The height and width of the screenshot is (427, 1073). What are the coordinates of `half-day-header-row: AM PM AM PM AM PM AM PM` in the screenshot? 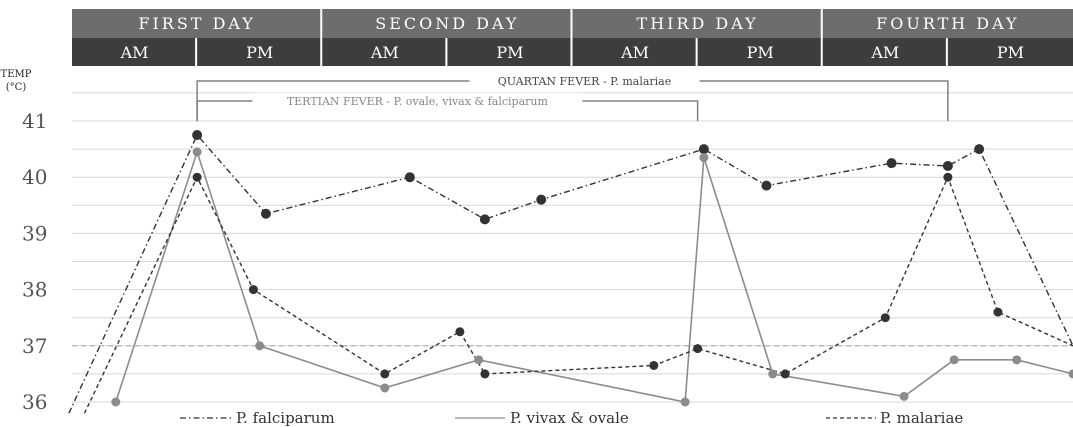 It's located at (572, 52).